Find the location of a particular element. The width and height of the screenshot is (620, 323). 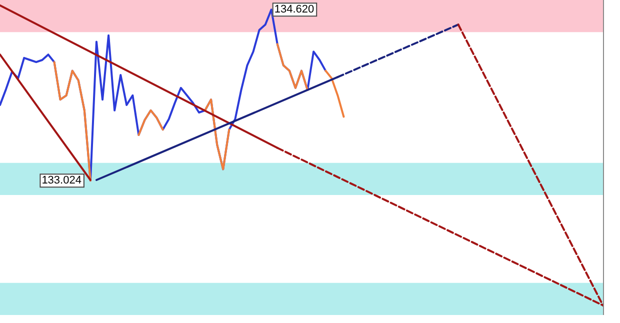

annotation: 134.620 is located at coordinates (294, 10).